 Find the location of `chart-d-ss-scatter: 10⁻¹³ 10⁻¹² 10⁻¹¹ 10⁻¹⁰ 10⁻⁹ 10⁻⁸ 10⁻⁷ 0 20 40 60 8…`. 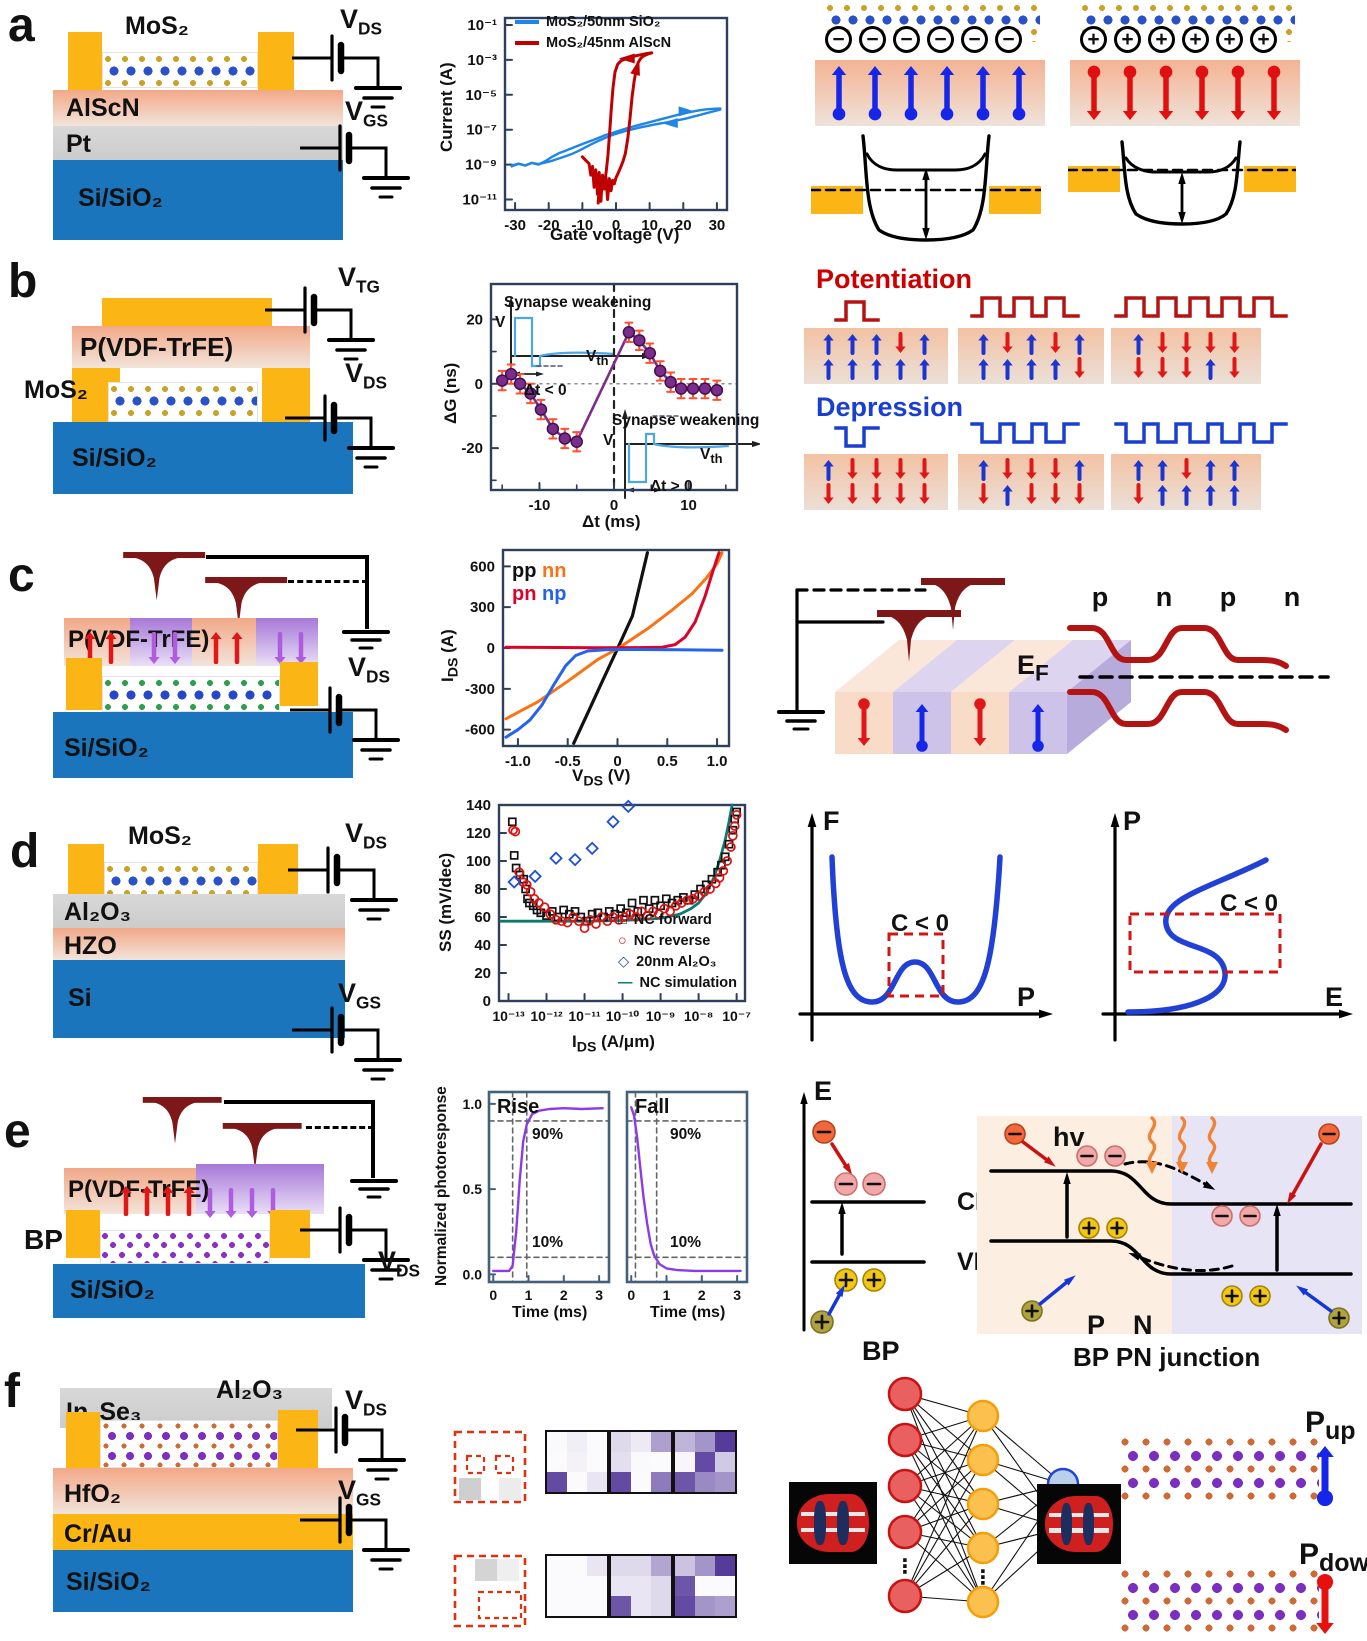

chart-d-ss-scatter: 10⁻¹³ 10⁻¹² 10⁻¹¹ 10⁻¹⁰ 10⁻⁹ 10⁻⁸ 10⁻⁷ 0 20 40 60 8… is located at coordinates (608, 910).